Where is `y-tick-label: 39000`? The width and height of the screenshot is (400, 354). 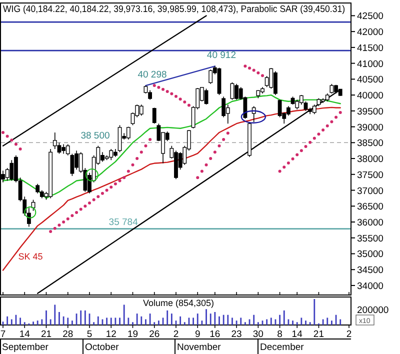 y-tick-label: 39000 is located at coordinates (370, 128).